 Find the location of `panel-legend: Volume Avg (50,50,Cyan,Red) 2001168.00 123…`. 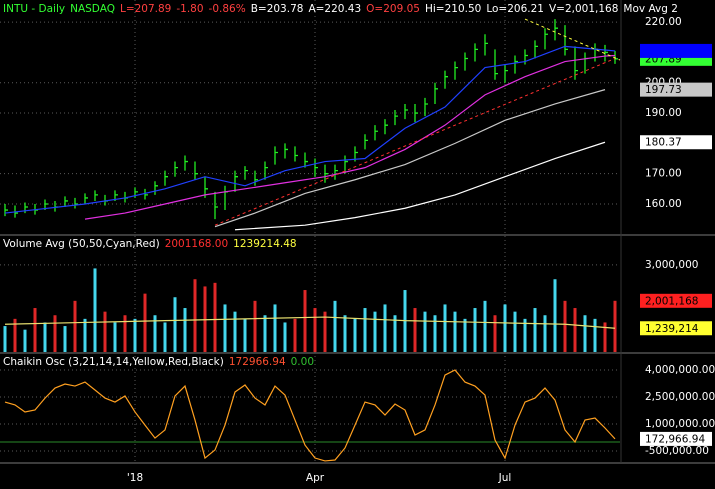

panel-legend: Volume Avg (50,50,Cyan,Red) 2001168.00 123… is located at coordinates (150, 244).